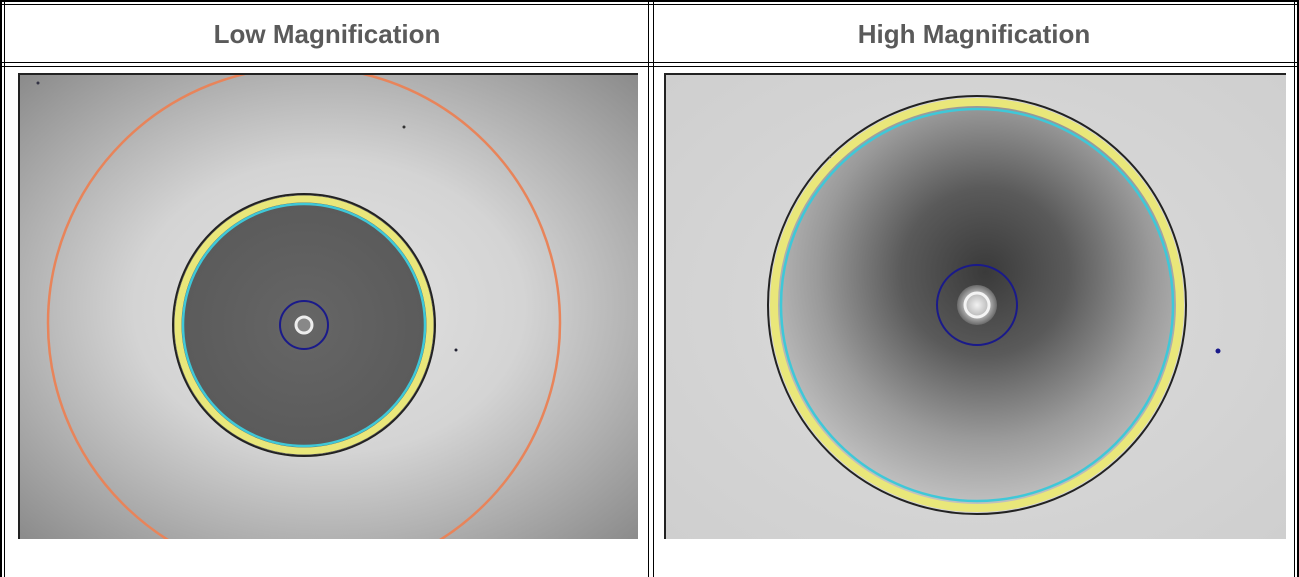  What do you see at coordinates (2, 288) in the screenshot?
I see `table-left-border` at bounding box center [2, 288].